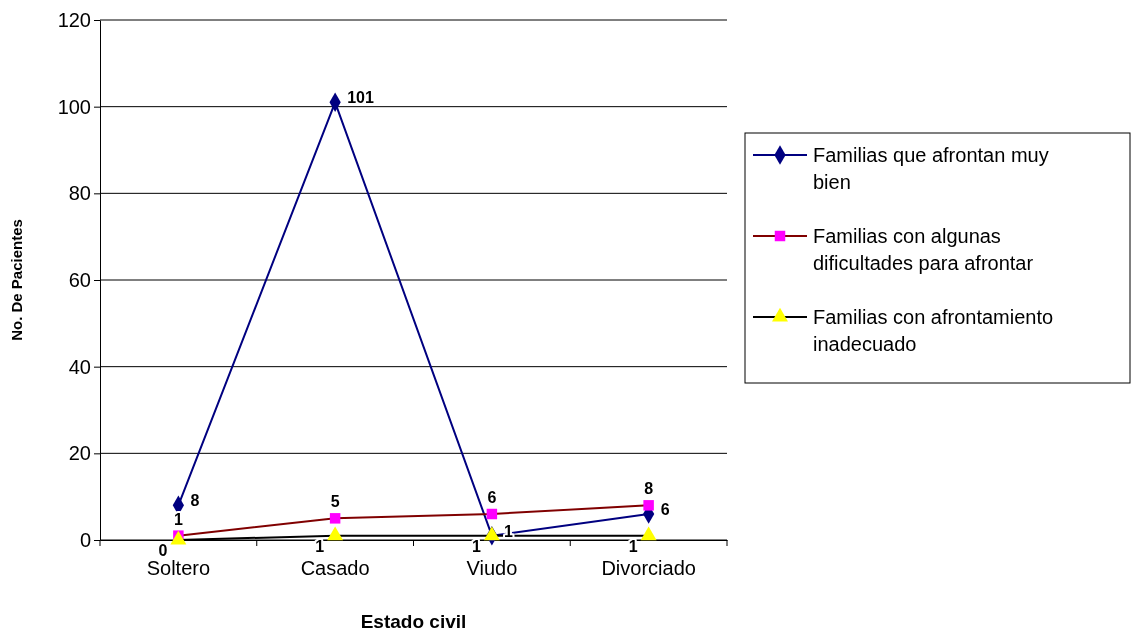 This screenshot has height=637, width=1133. I want to click on x-tick-label: Casado, so click(335, 568).